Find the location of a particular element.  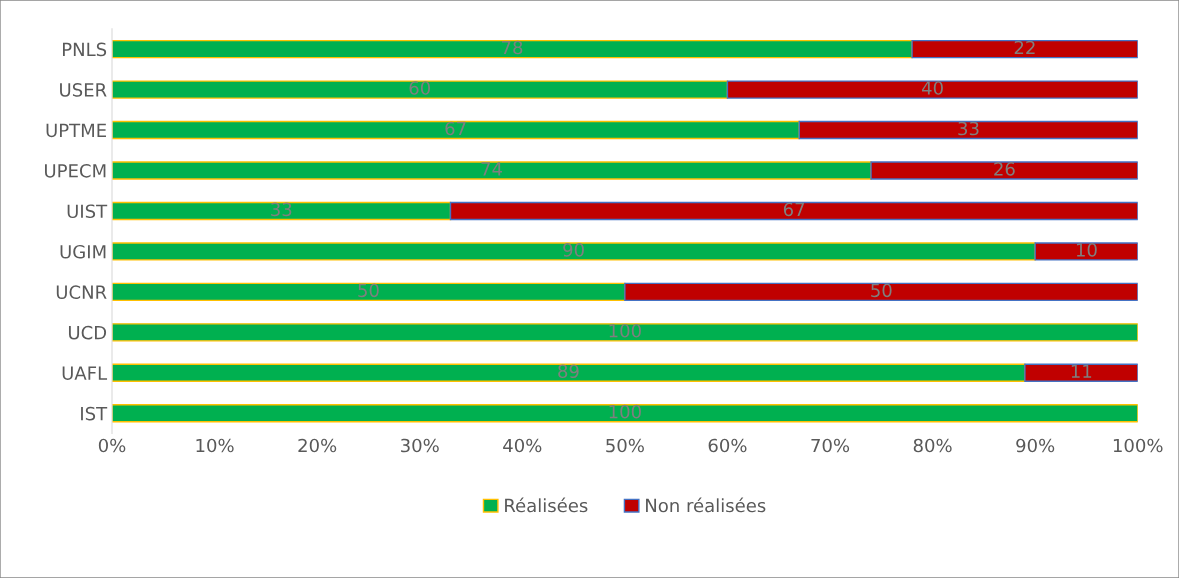

data-label: 26 is located at coordinates (1004, 169).